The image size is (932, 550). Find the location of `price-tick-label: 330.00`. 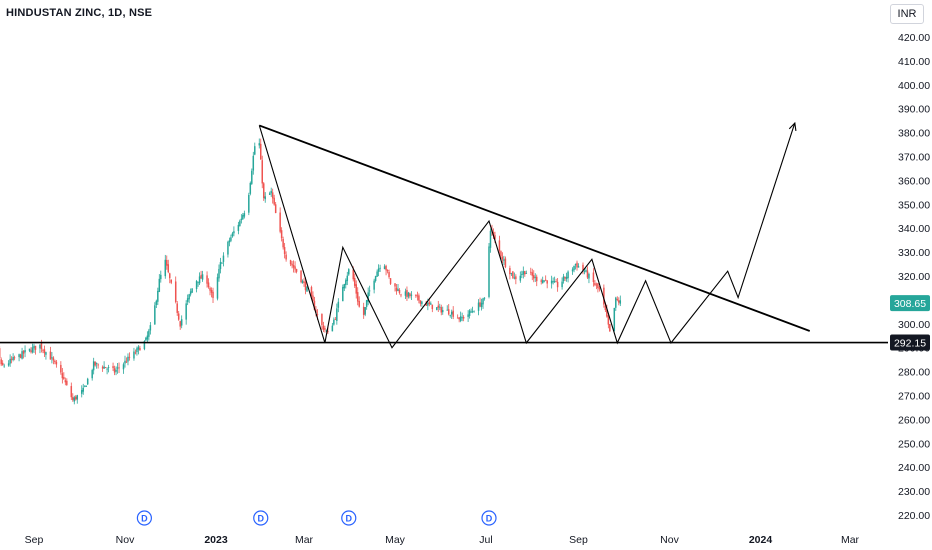

price-tick-label: 330.00 is located at coordinates (914, 253).